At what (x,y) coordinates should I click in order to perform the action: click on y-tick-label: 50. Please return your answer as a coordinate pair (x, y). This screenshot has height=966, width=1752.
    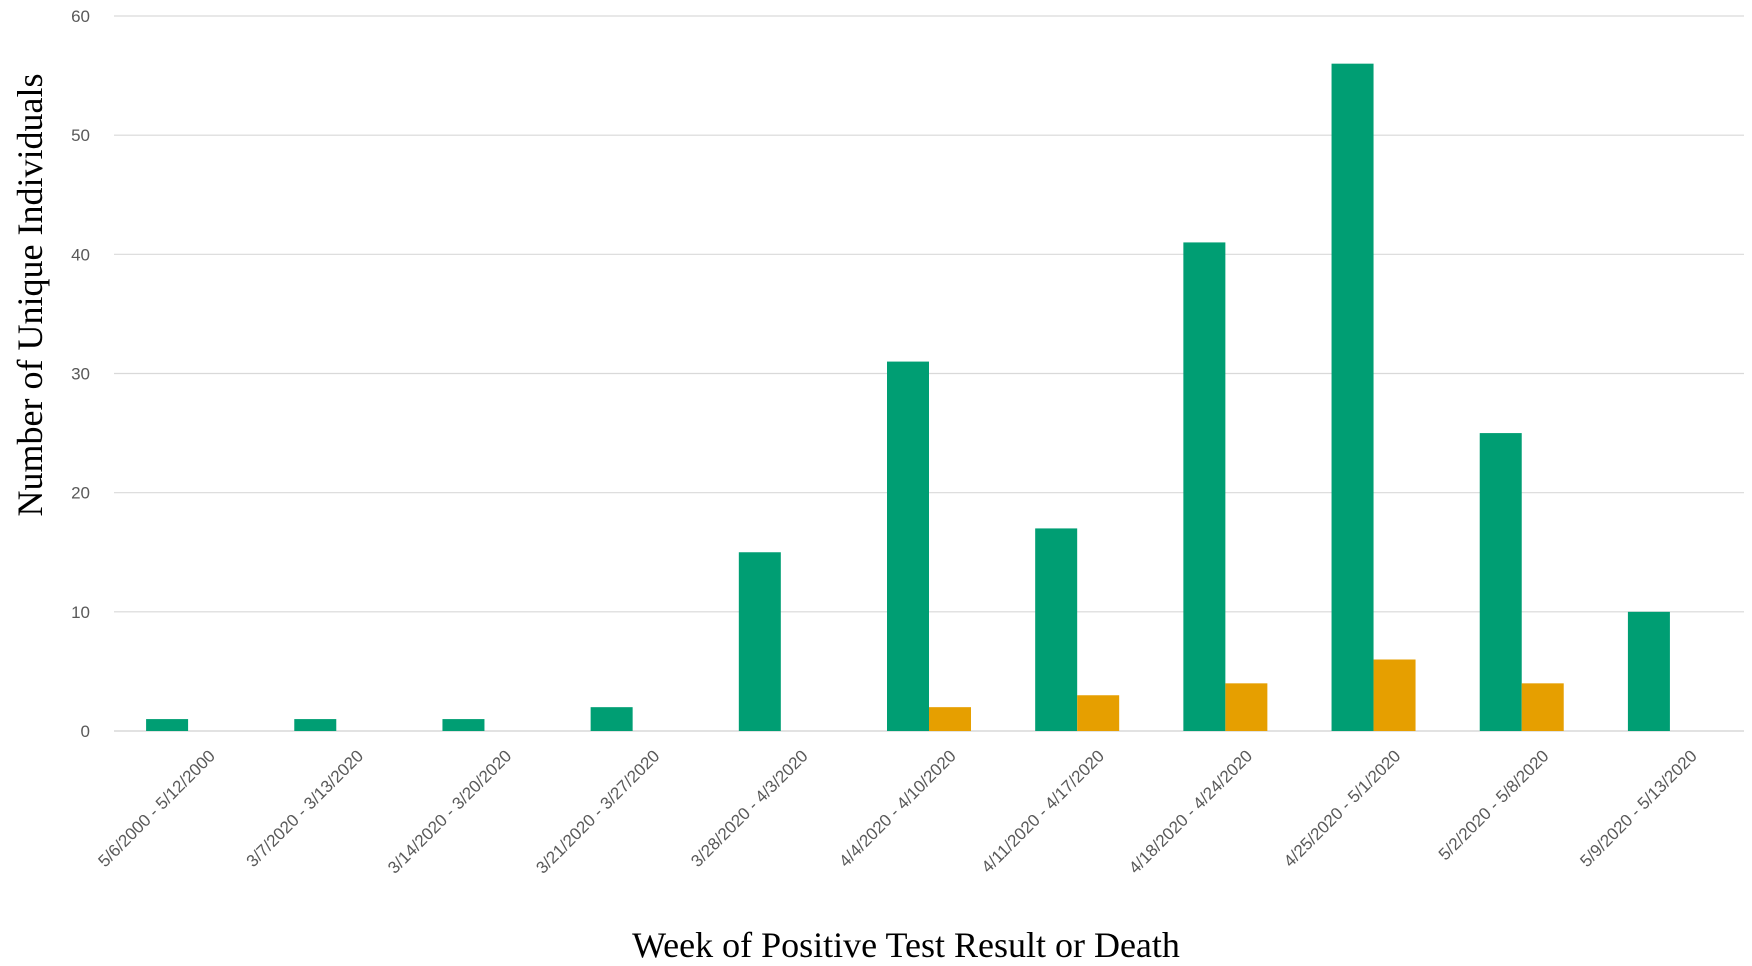
    Looking at the image, I should click on (80, 135).